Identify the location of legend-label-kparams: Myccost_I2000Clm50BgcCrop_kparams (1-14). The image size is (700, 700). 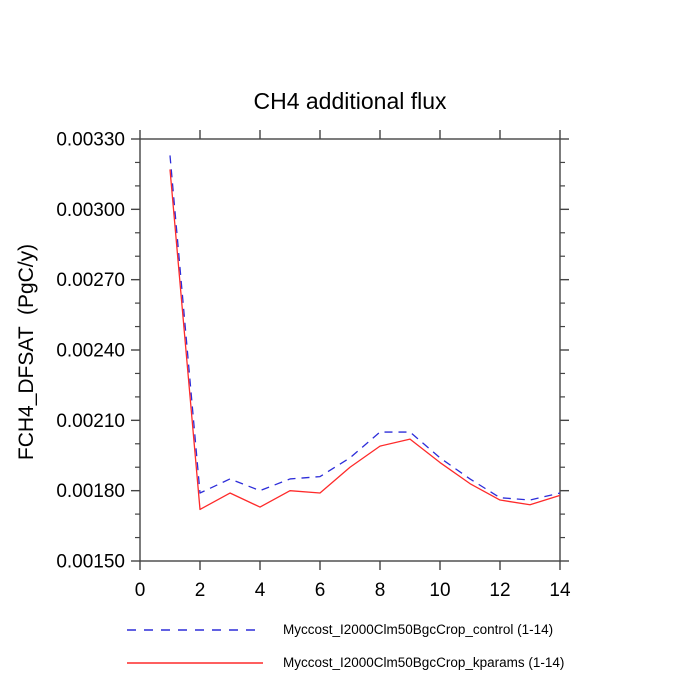
(424, 662).